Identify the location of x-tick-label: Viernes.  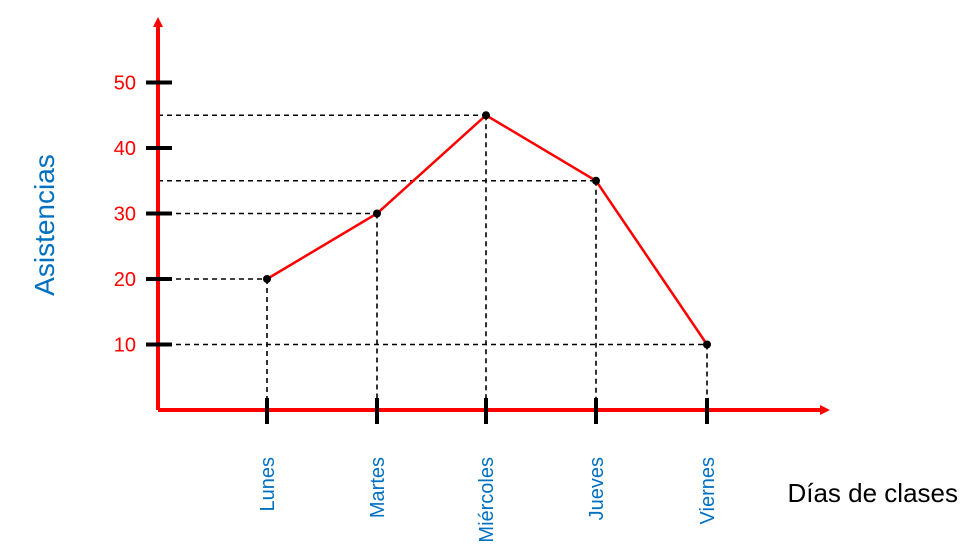
(708, 490).